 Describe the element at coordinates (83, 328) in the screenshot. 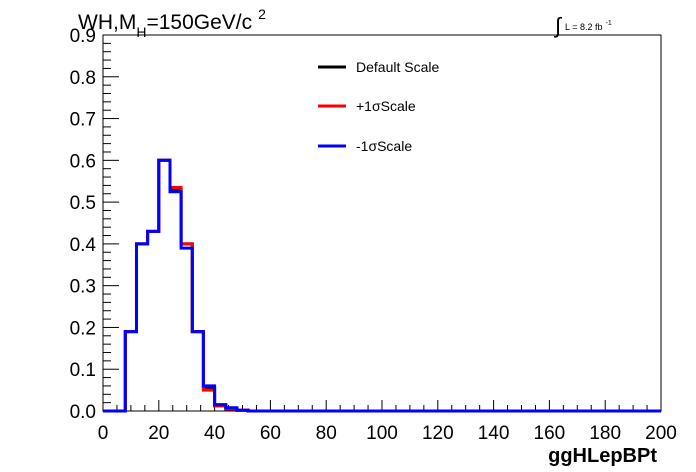

I see `y-tick-label: 0.2` at that location.